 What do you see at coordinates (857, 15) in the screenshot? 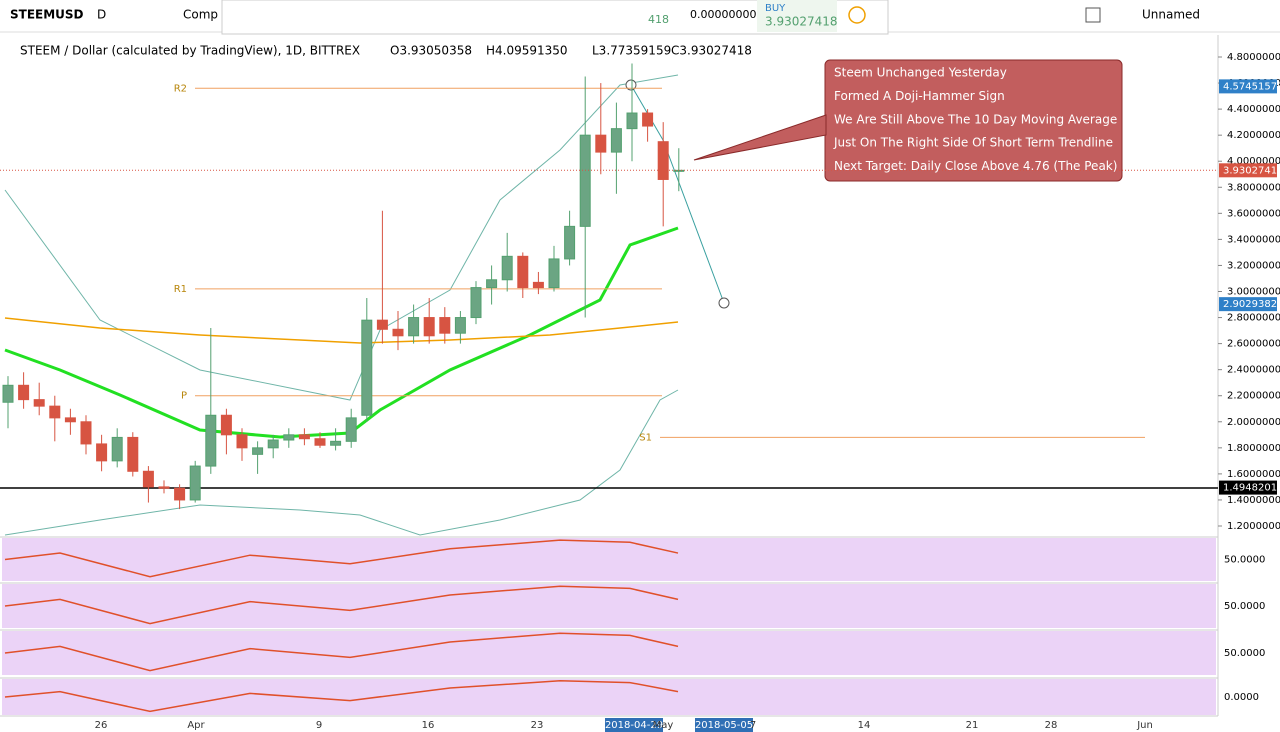
I see `info-icon` at bounding box center [857, 15].